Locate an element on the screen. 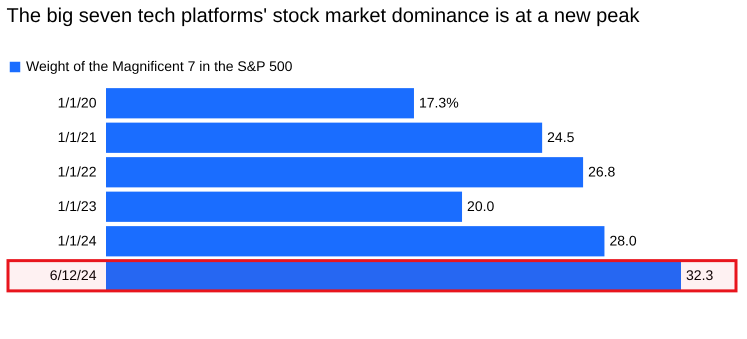 The image size is (747, 339). chart-title: The big seven tech platforms' stock market dominance is at a new peak is located at coordinates (323, 16).